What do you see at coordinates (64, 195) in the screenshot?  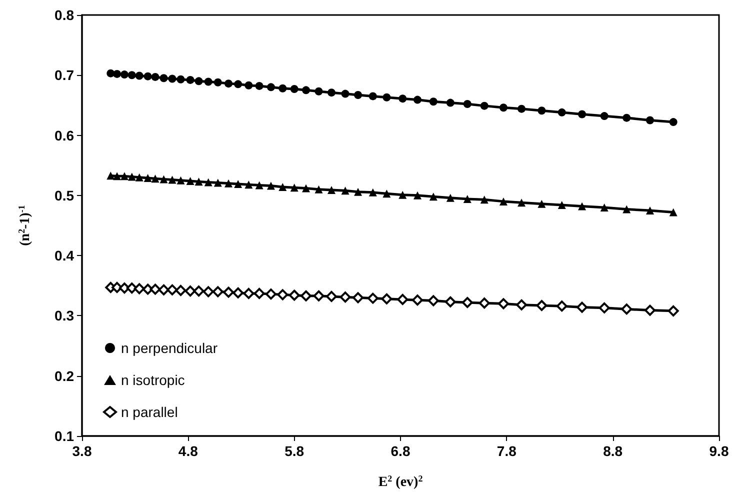 I see `y-tick-label: 0.5` at bounding box center [64, 195].